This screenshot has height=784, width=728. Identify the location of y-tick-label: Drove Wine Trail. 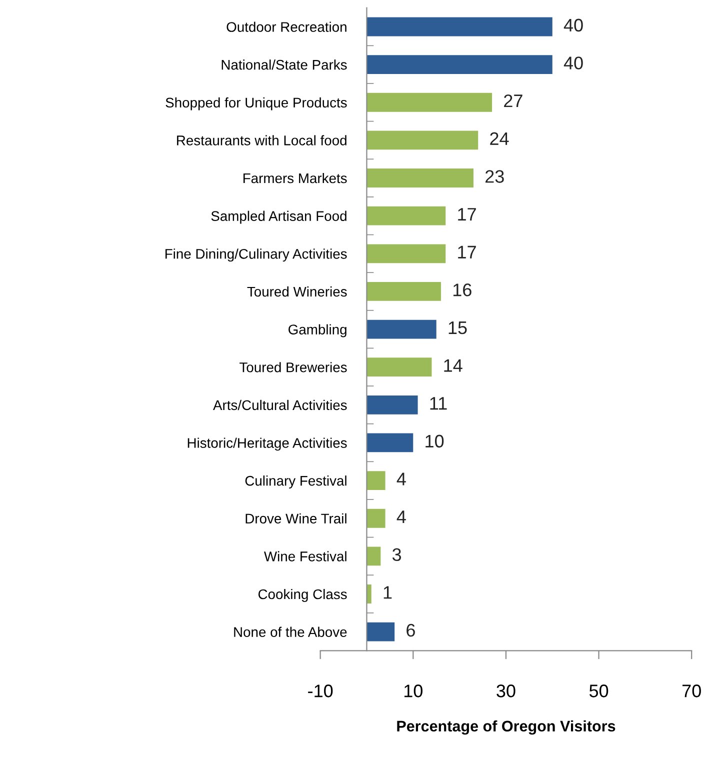
(296, 518).